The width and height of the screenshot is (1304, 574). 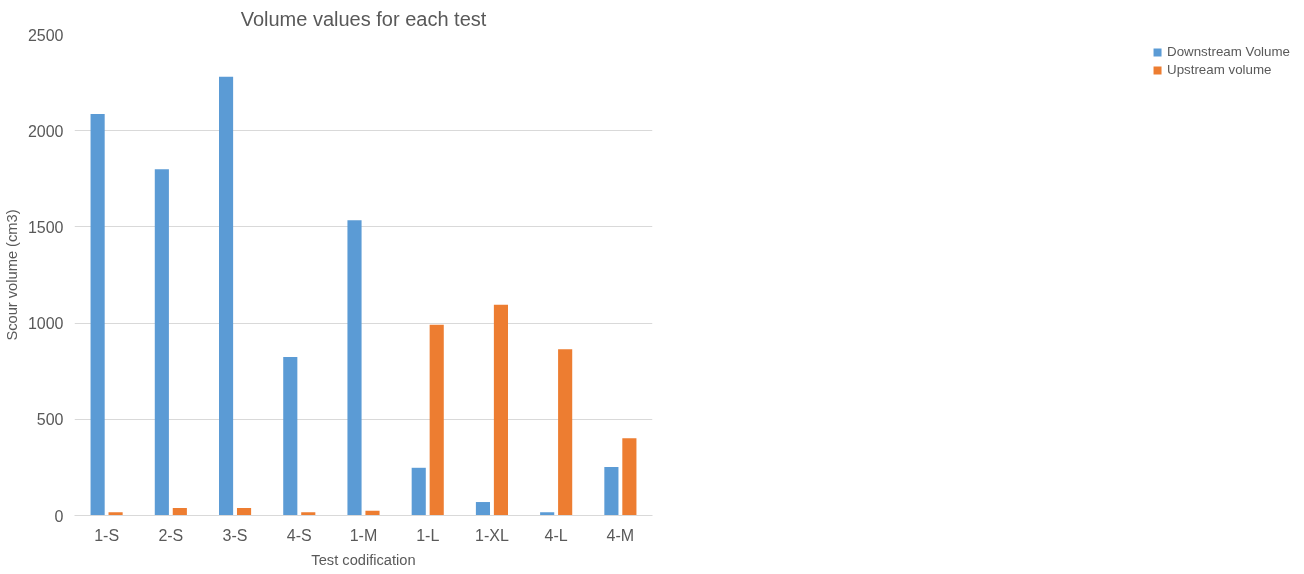 I want to click on y-tick-label: 2000, so click(x=45, y=131).